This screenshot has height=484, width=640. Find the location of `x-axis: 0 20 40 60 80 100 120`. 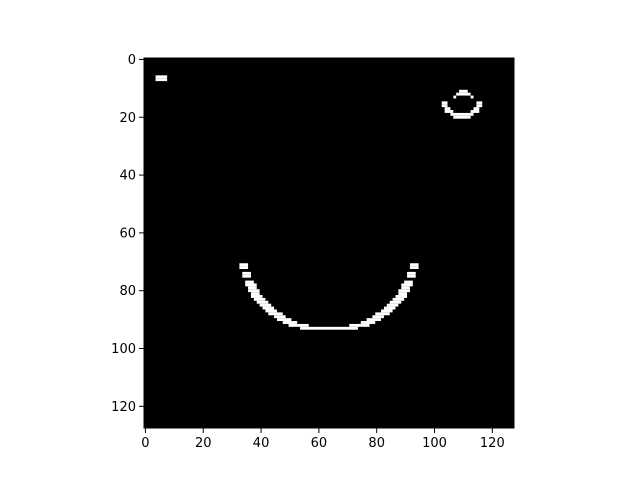

x-axis: 0 20 40 60 80 100 120 is located at coordinates (323, 439).